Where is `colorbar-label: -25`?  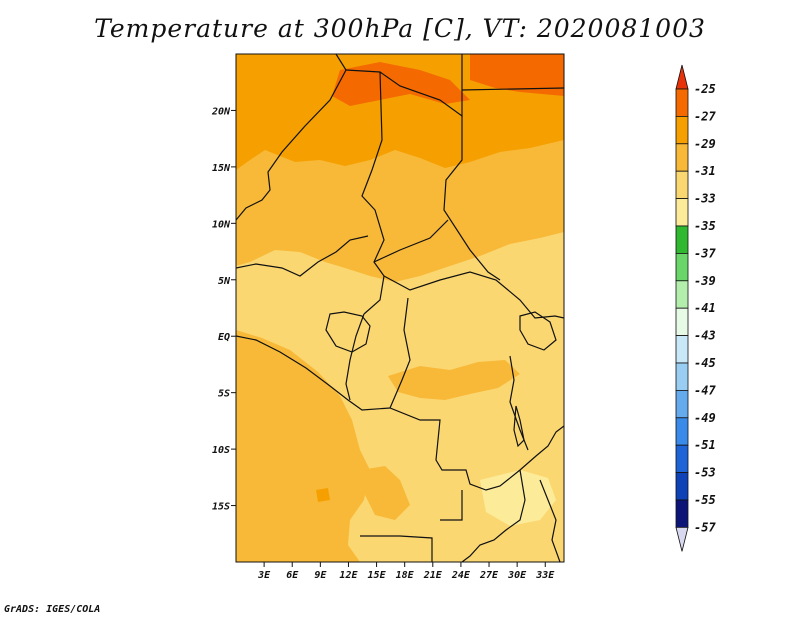
colorbar-label: -25 is located at coordinates (705, 89).